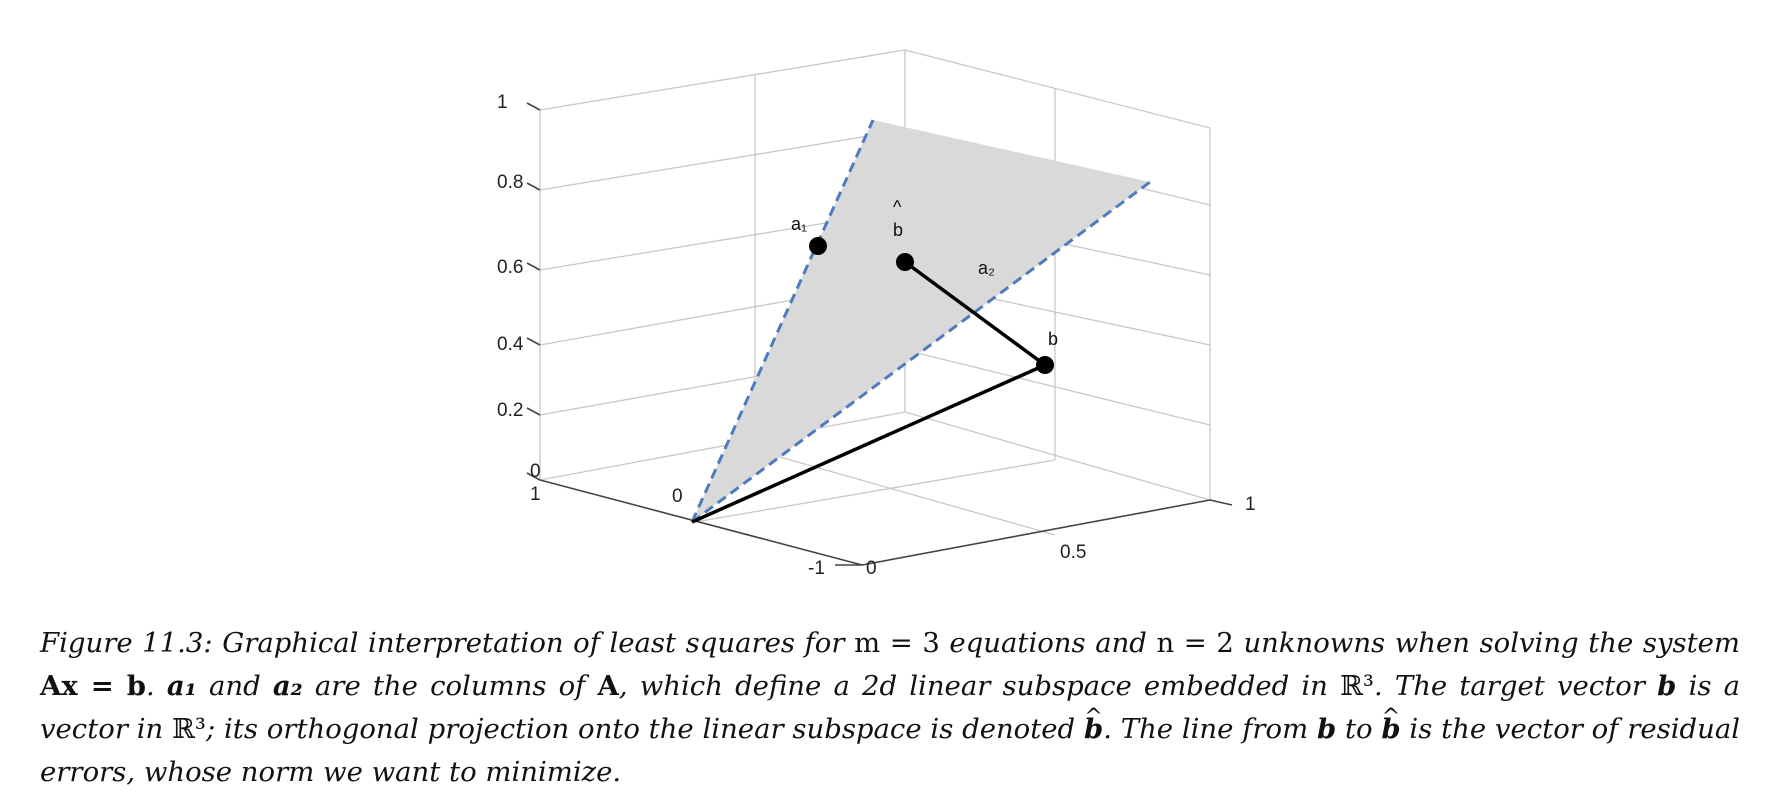 The width and height of the screenshot is (1774, 808). Describe the element at coordinates (1206, 729) in the screenshot. I see `caption-text: . The line from` at that location.